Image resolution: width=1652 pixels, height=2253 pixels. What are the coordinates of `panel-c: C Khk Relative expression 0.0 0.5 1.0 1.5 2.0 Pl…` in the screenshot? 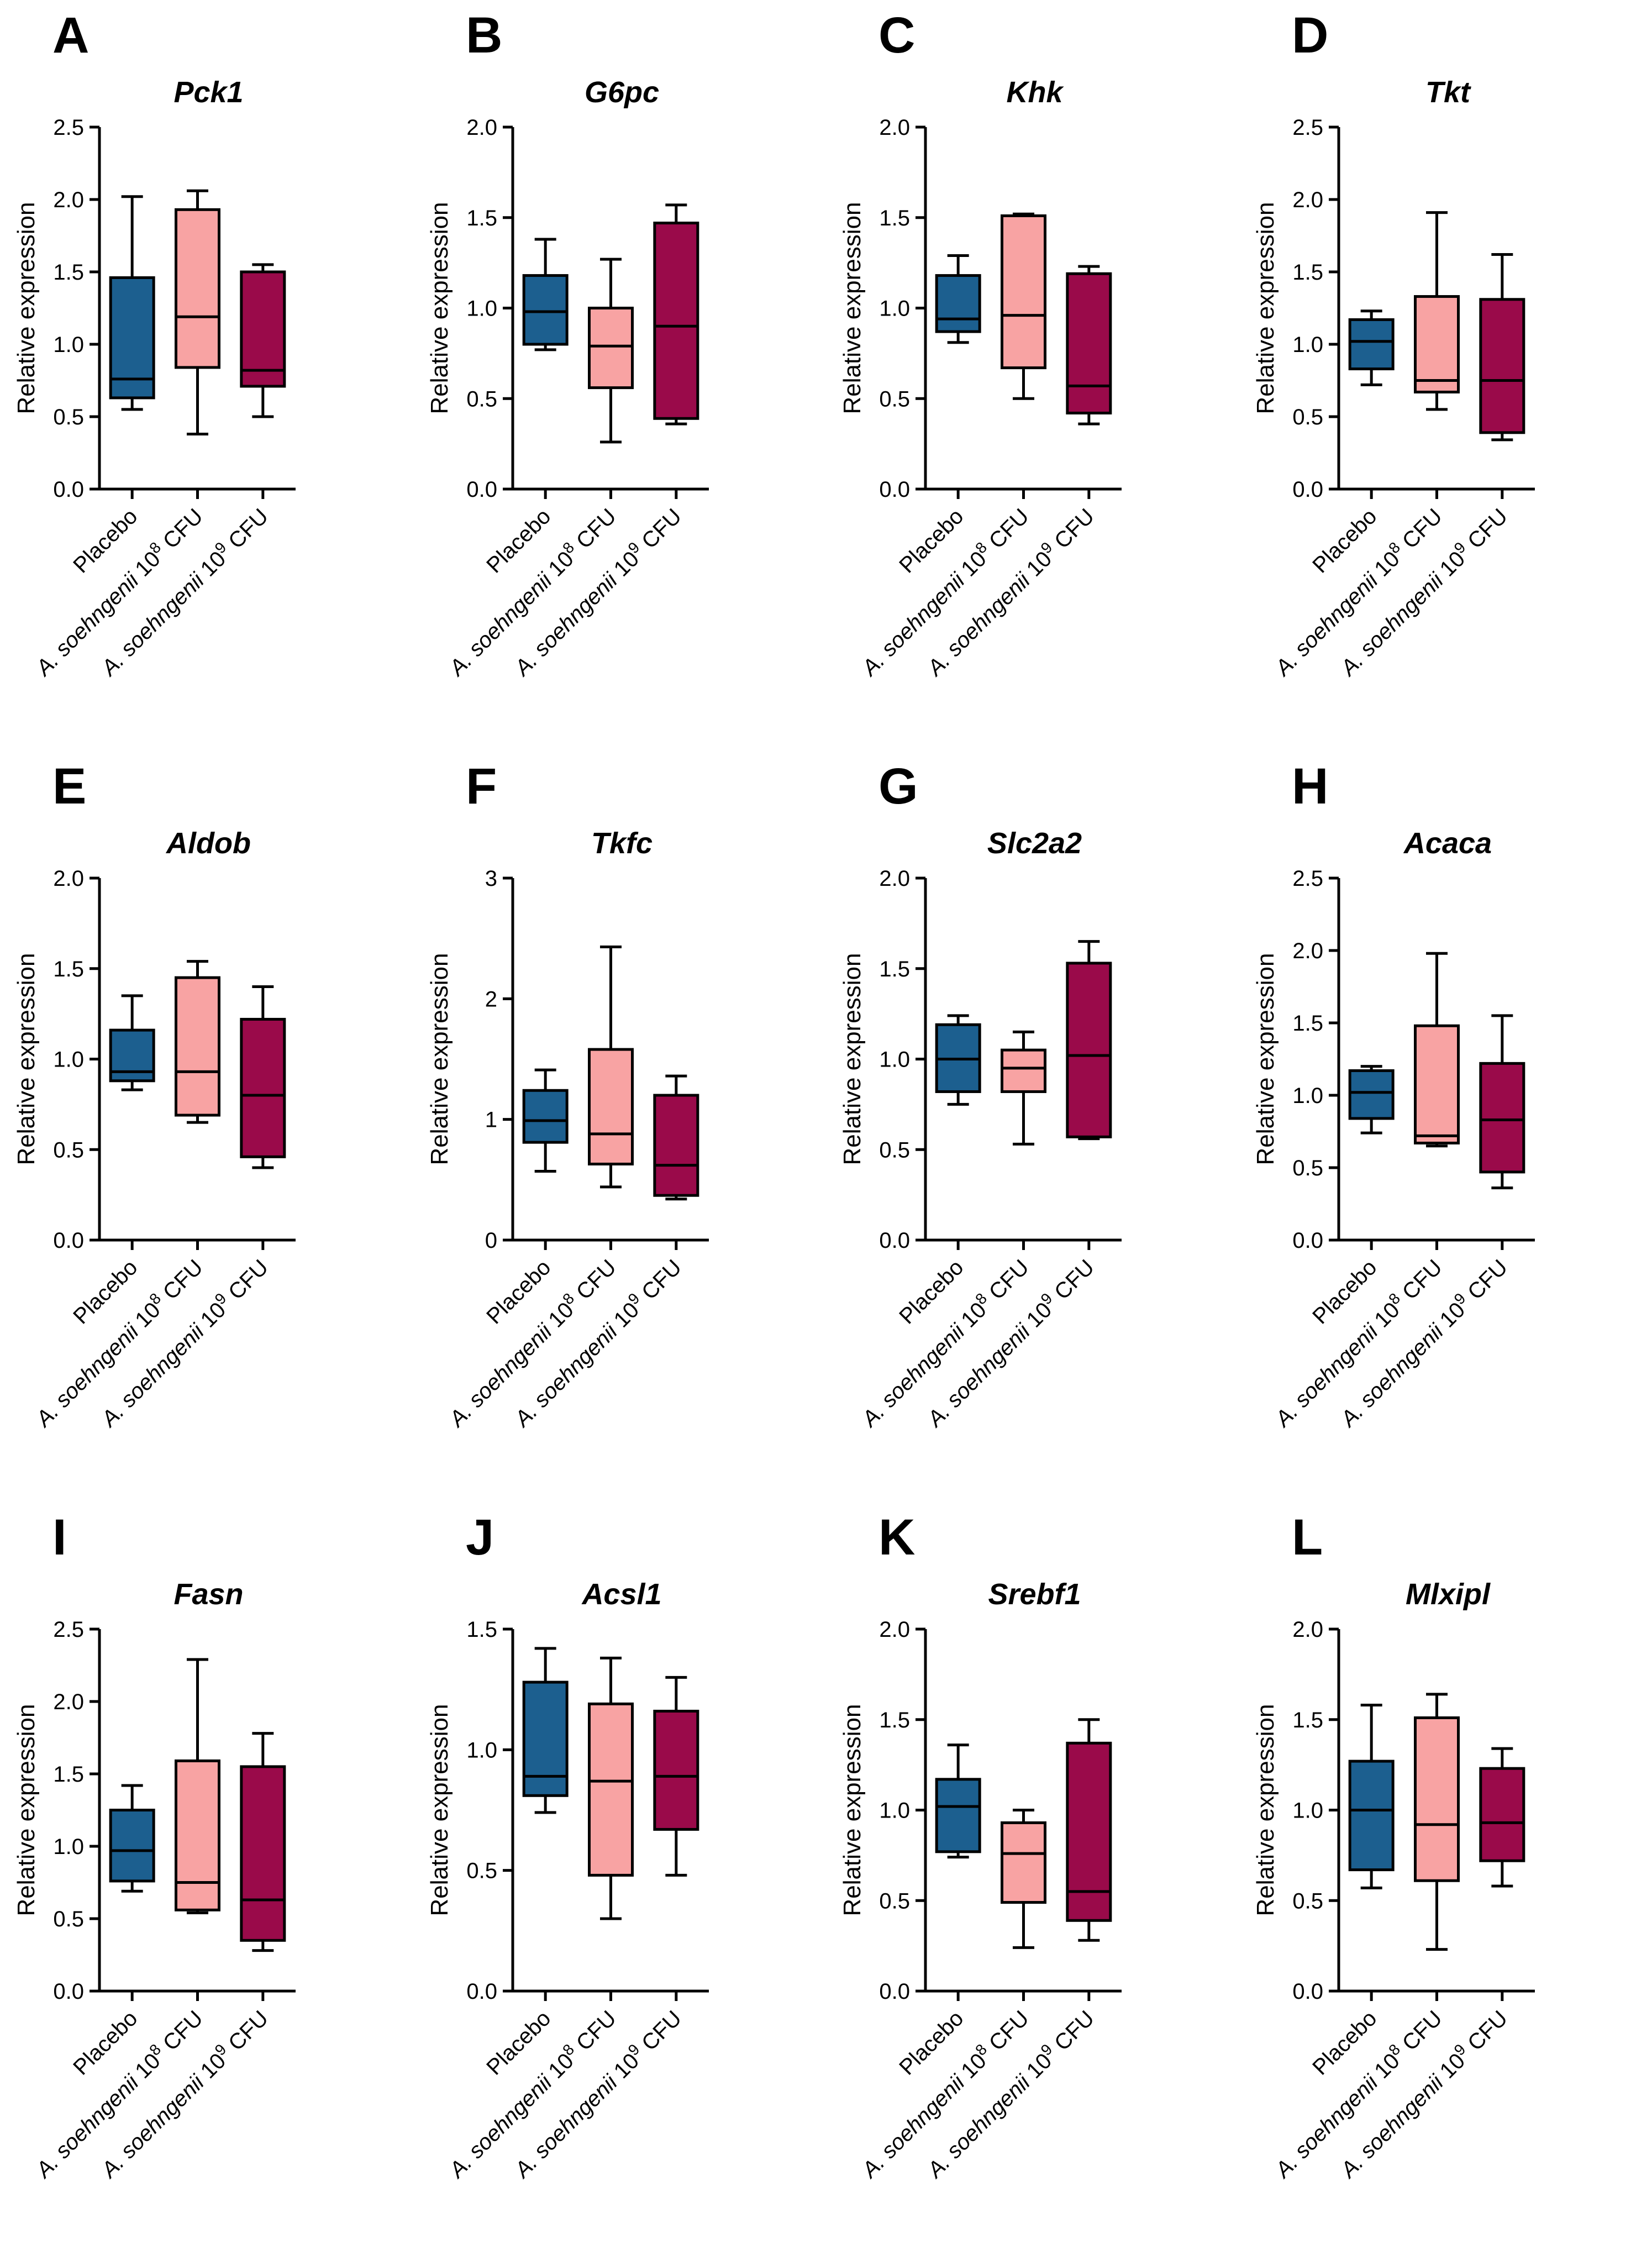 It's located at (1032, 375).